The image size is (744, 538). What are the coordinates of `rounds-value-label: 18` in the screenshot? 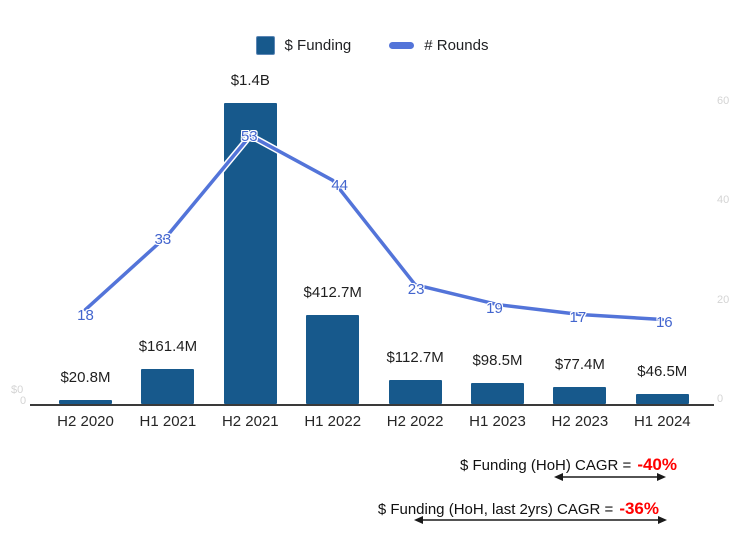 It's located at (85, 315).